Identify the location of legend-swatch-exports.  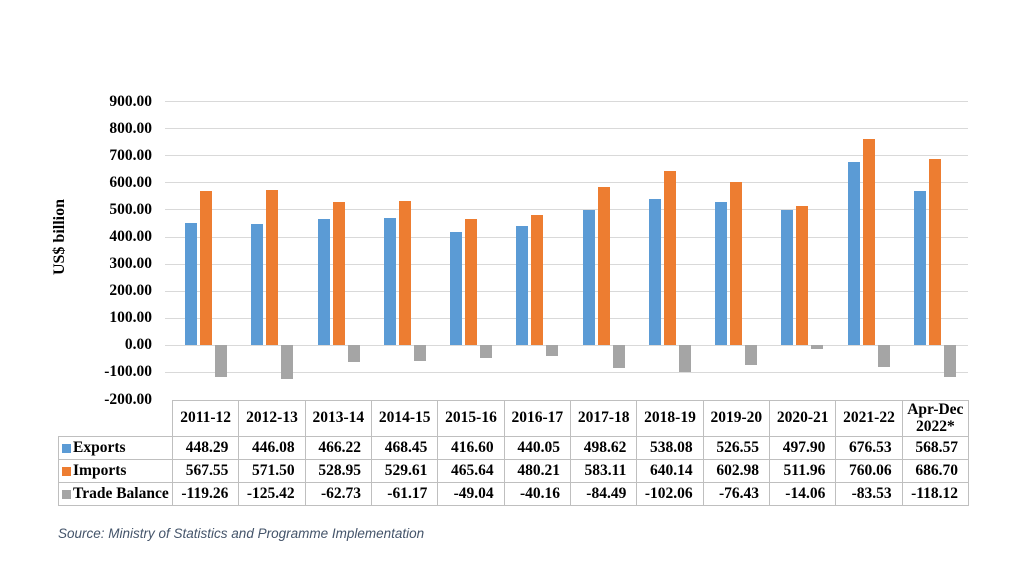
(66, 448).